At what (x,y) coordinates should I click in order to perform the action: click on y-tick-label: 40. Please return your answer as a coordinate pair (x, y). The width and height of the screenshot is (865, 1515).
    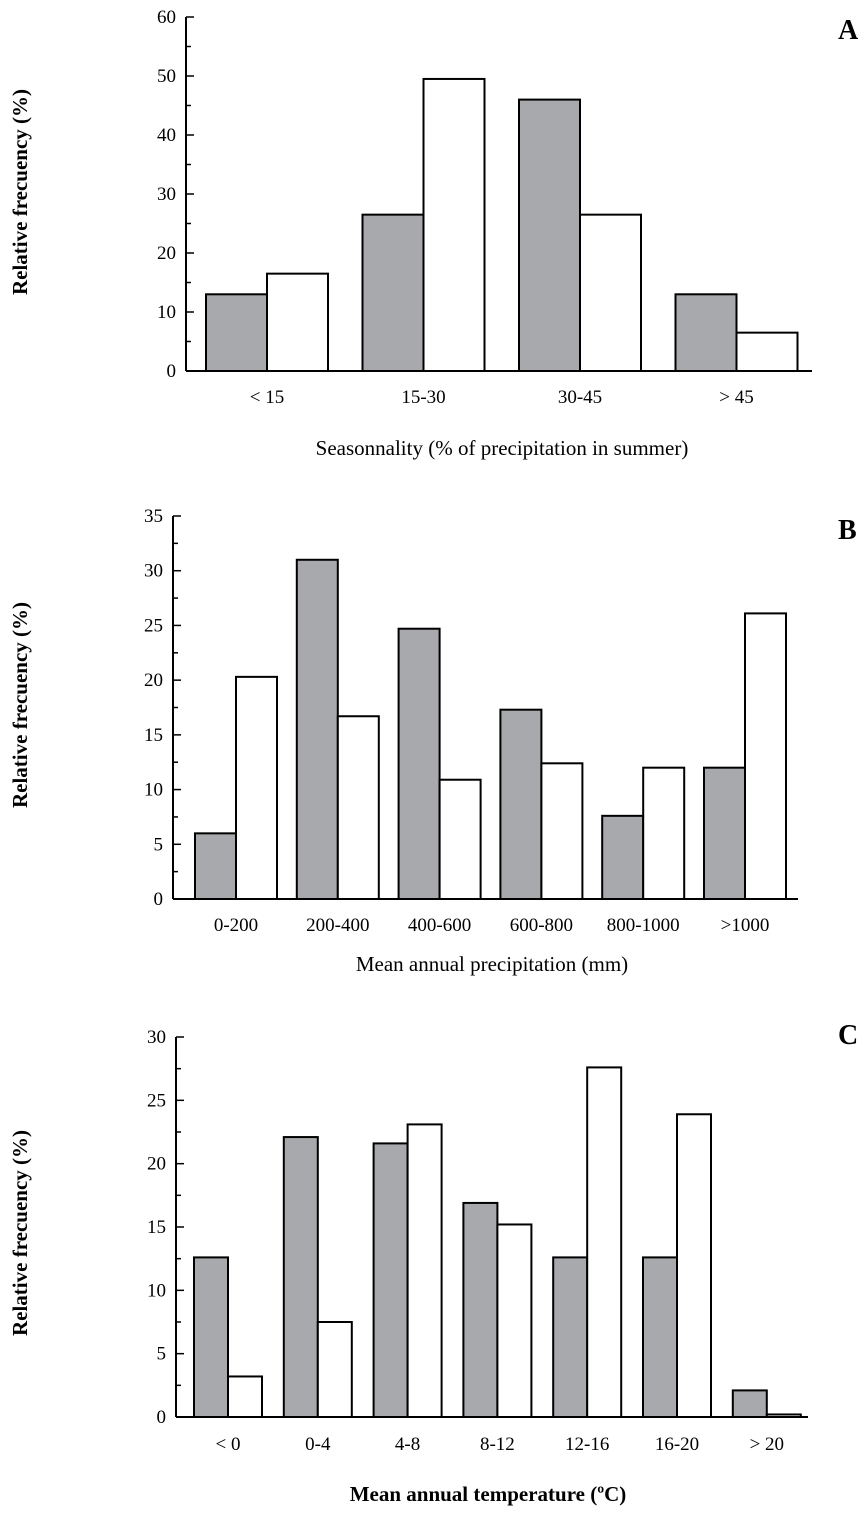
    Looking at the image, I should click on (166, 135).